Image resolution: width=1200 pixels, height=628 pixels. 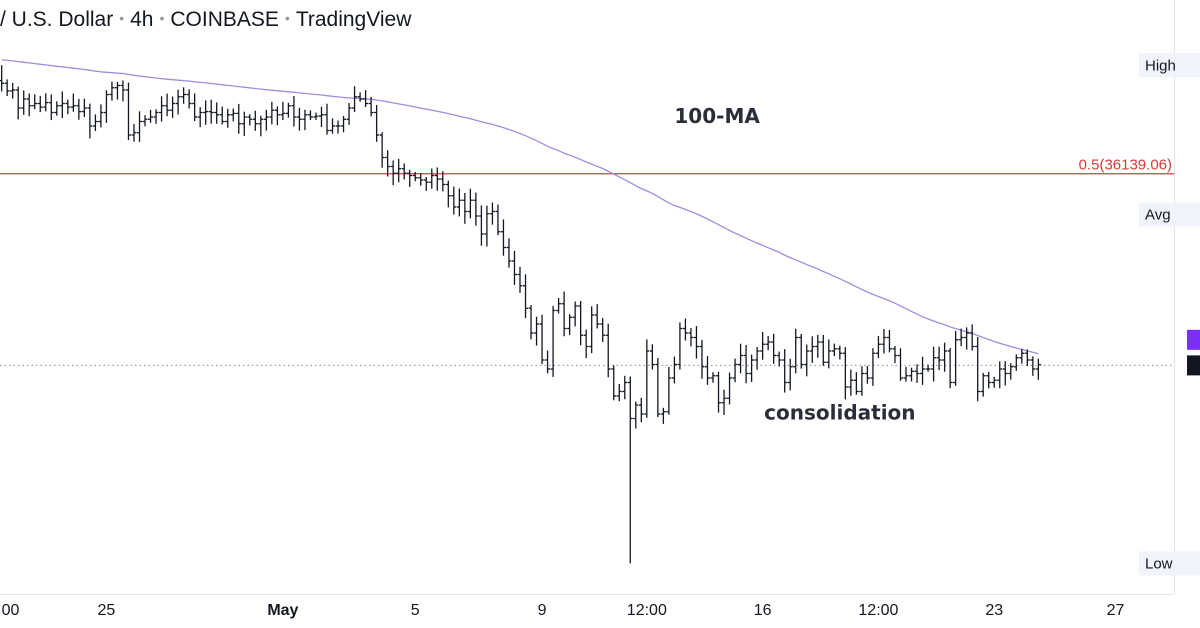 I want to click on exchange-label: COINBASE, so click(x=224, y=19).